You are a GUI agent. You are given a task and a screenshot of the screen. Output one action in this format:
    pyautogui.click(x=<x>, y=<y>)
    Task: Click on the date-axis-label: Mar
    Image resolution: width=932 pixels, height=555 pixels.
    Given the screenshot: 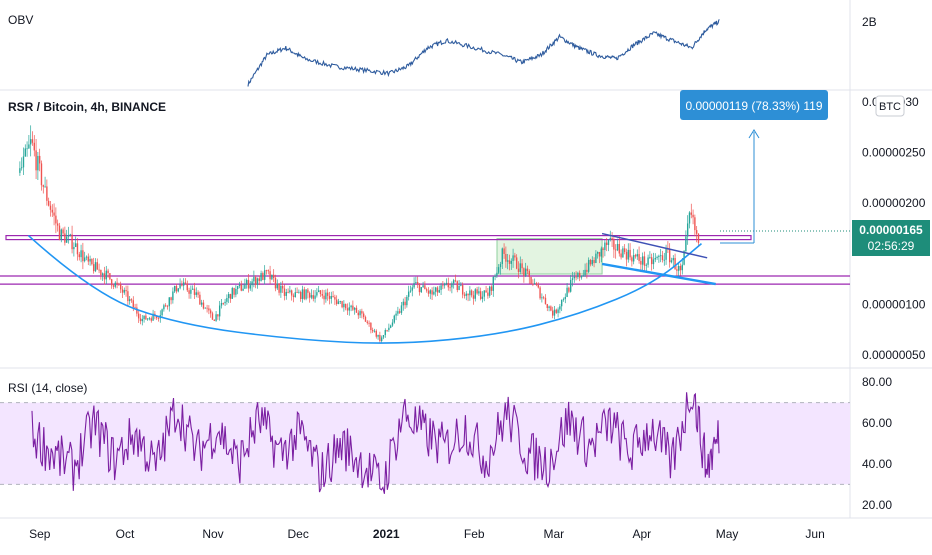 What is the action you would take?
    pyautogui.click(x=553, y=534)
    